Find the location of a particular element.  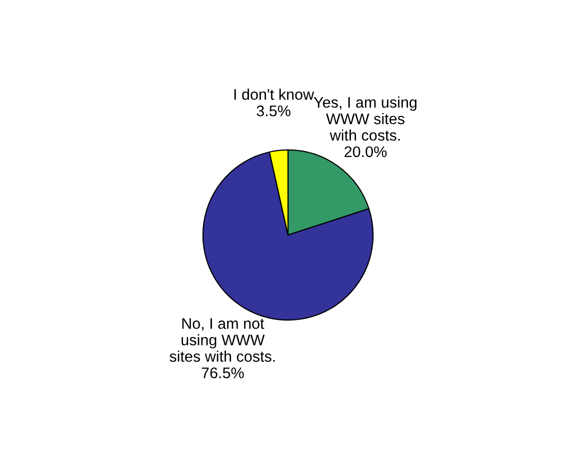

data-label: 3.5% is located at coordinates (273, 110).